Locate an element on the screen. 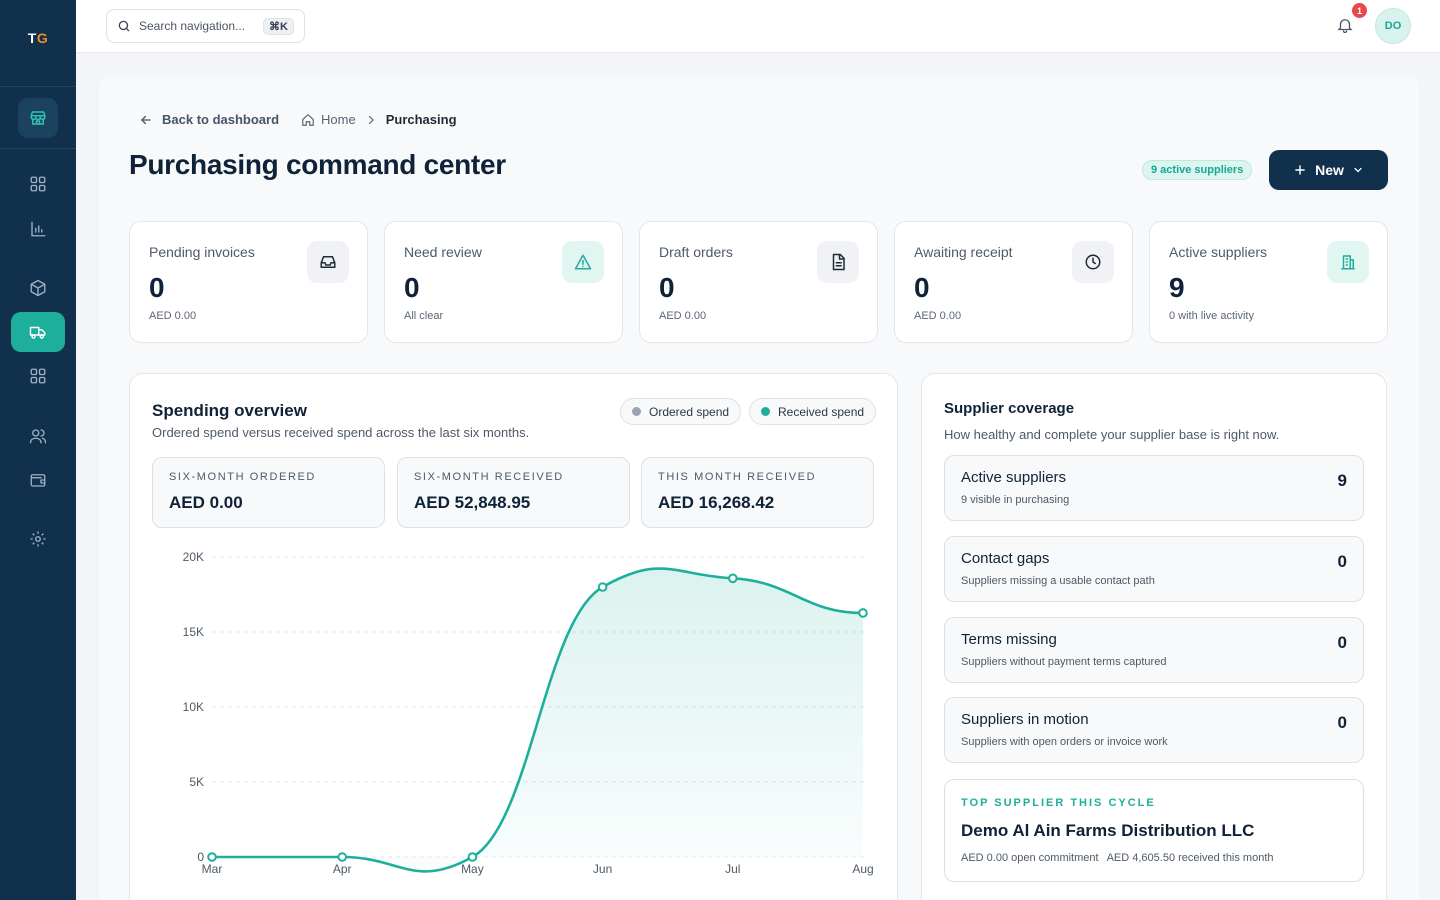  home-icon is located at coordinates (308, 119).